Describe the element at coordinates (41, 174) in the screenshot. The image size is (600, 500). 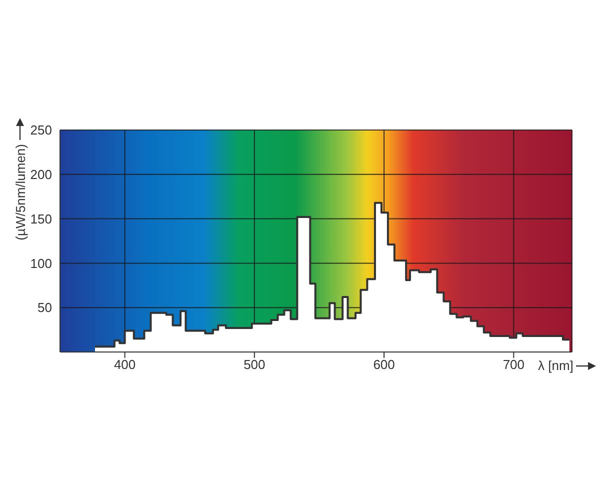
I see `y-tick-label: 200` at that location.